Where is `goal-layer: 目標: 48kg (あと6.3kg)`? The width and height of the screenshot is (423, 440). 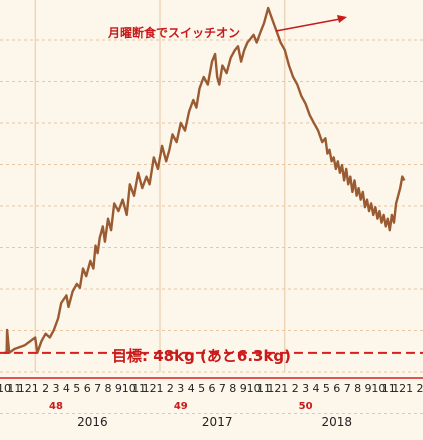
goal-layer: 目標: 48kg (あと6.3kg) is located at coordinates (211, 356).